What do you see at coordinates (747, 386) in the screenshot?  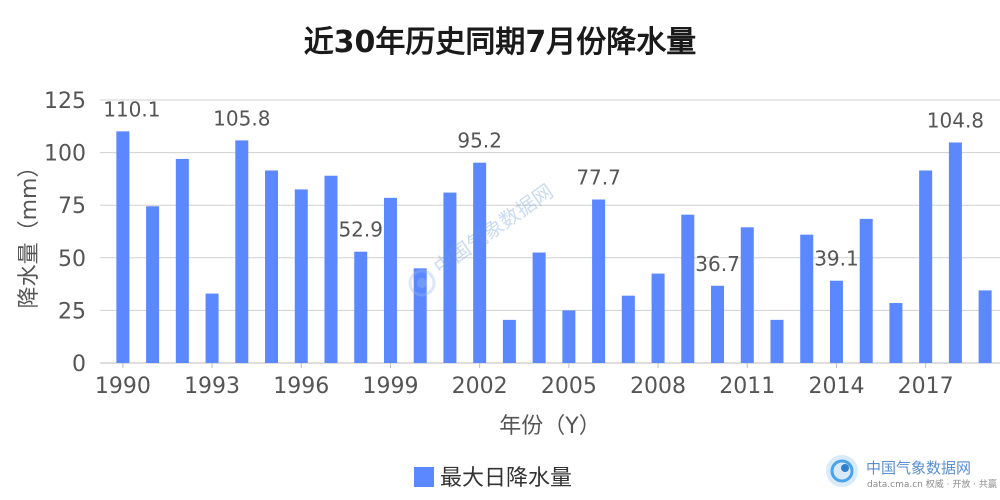 I see `x-tick-label: 2011` at bounding box center [747, 386].